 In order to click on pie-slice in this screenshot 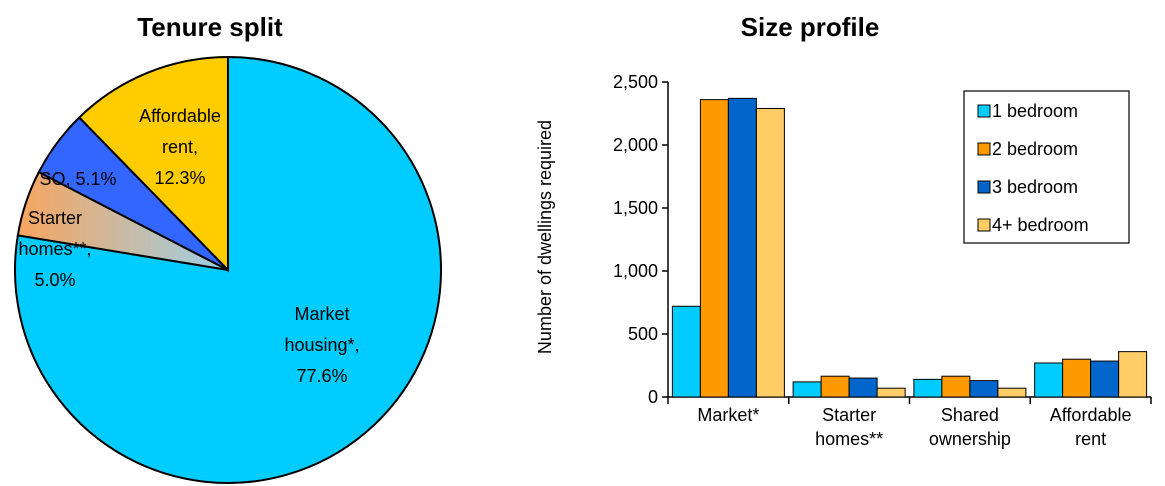, I will do `click(153, 164)`.